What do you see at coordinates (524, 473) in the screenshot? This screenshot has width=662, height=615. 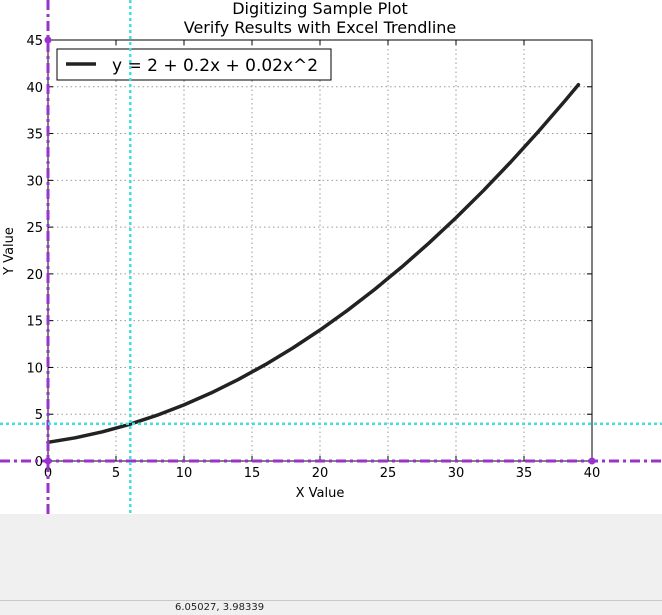 I see `x-tick-label: 35` at bounding box center [524, 473].